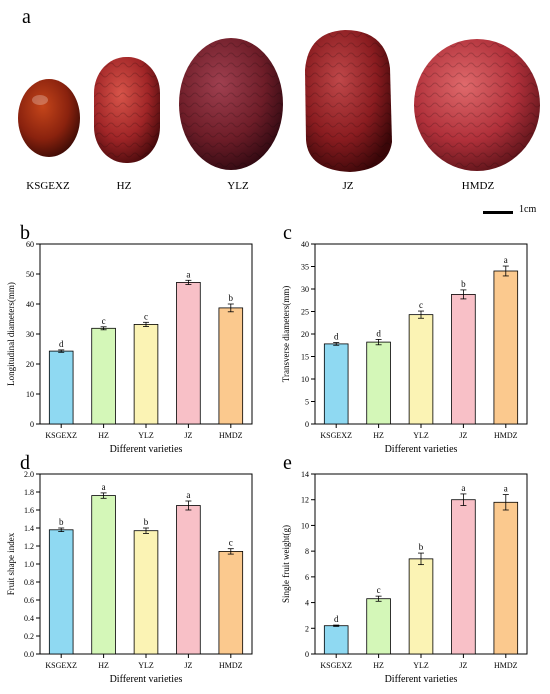 Image resolution: width=550 pixels, height=694 pixels. What do you see at coordinates (286, 564) in the screenshot?
I see `y-axis-label: Single fruit weight(g)` at bounding box center [286, 564].